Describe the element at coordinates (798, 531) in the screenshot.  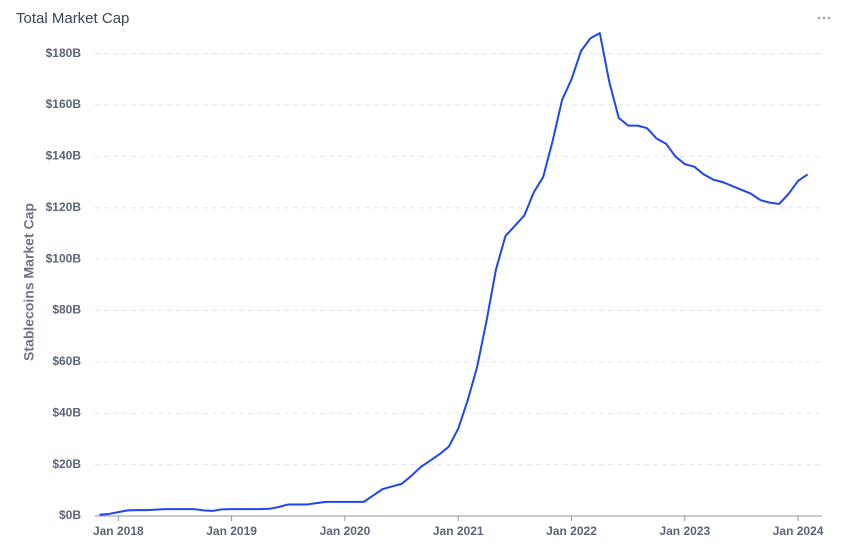
I see `x-tick-label: Jan 2024` at that location.